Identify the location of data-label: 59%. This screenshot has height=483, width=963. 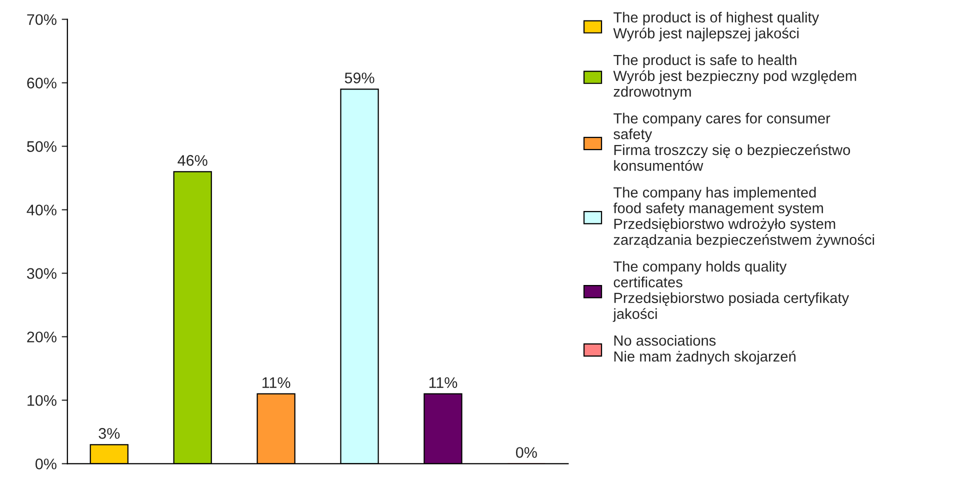
(359, 78).